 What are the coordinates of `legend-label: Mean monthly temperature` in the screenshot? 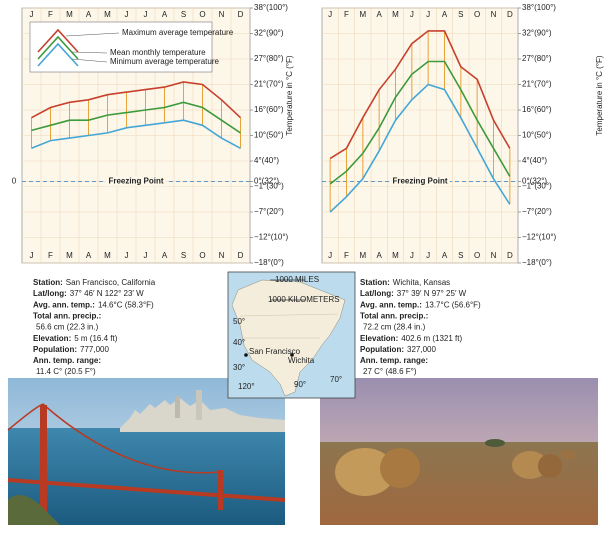 It's located at (158, 52).